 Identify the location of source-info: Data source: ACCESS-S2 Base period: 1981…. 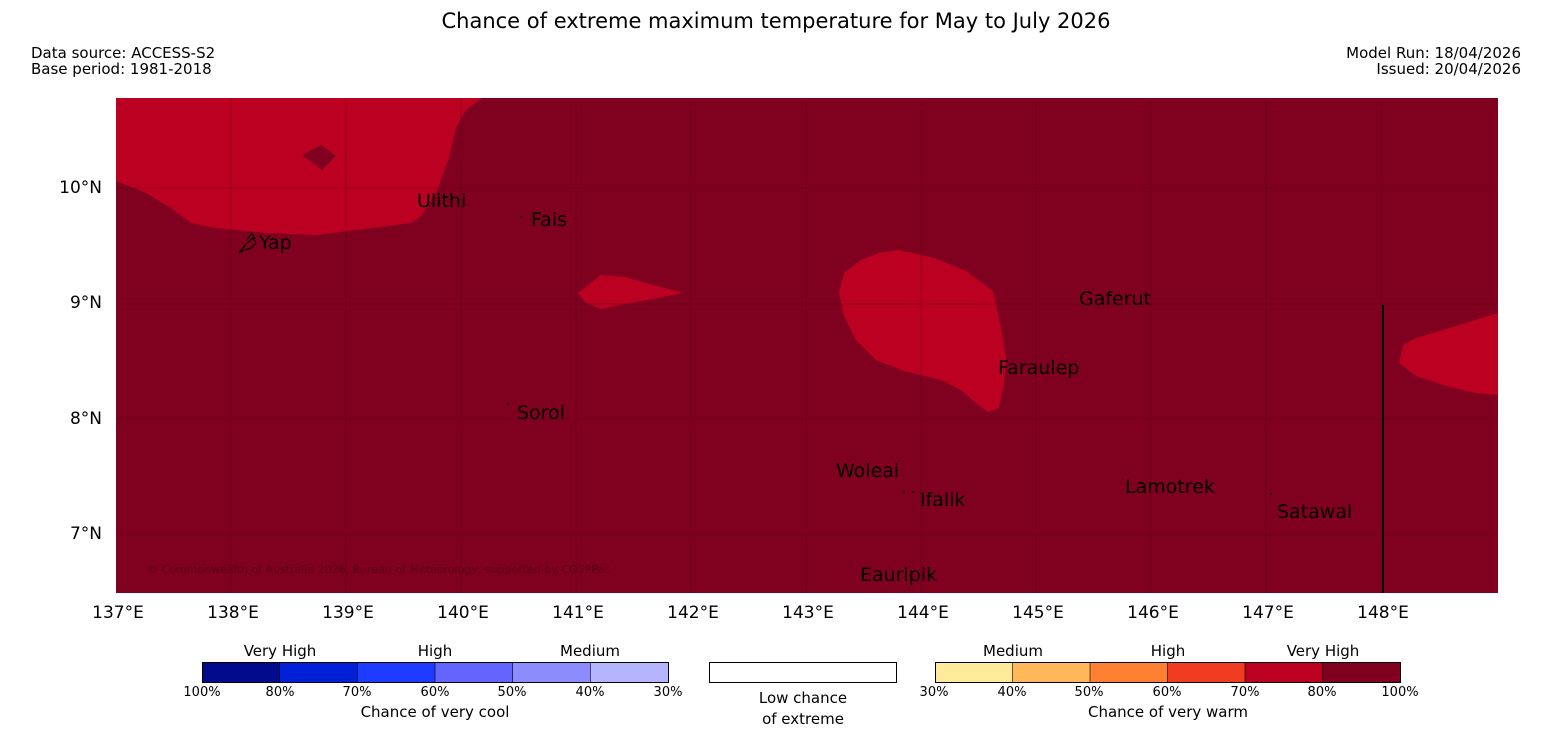
(123, 61).